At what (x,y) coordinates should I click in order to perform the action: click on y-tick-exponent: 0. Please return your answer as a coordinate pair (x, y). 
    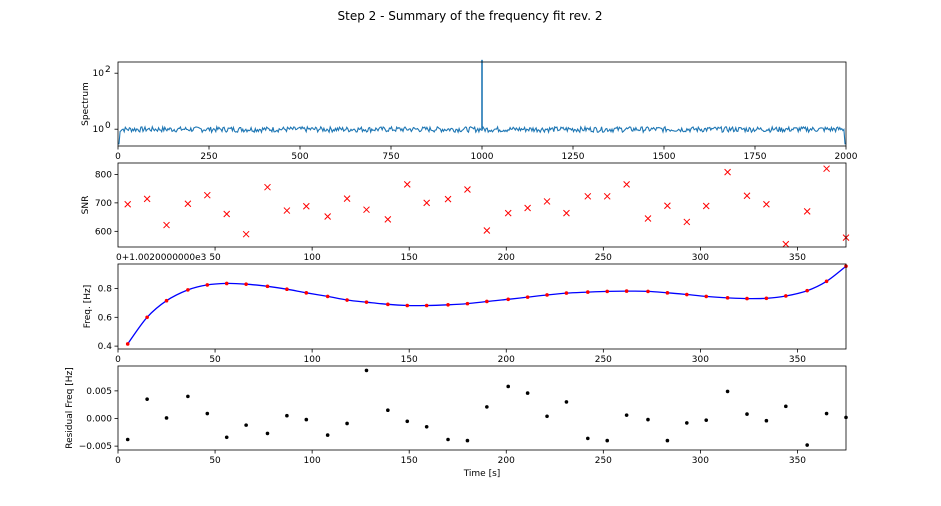
    Looking at the image, I should click on (108, 126).